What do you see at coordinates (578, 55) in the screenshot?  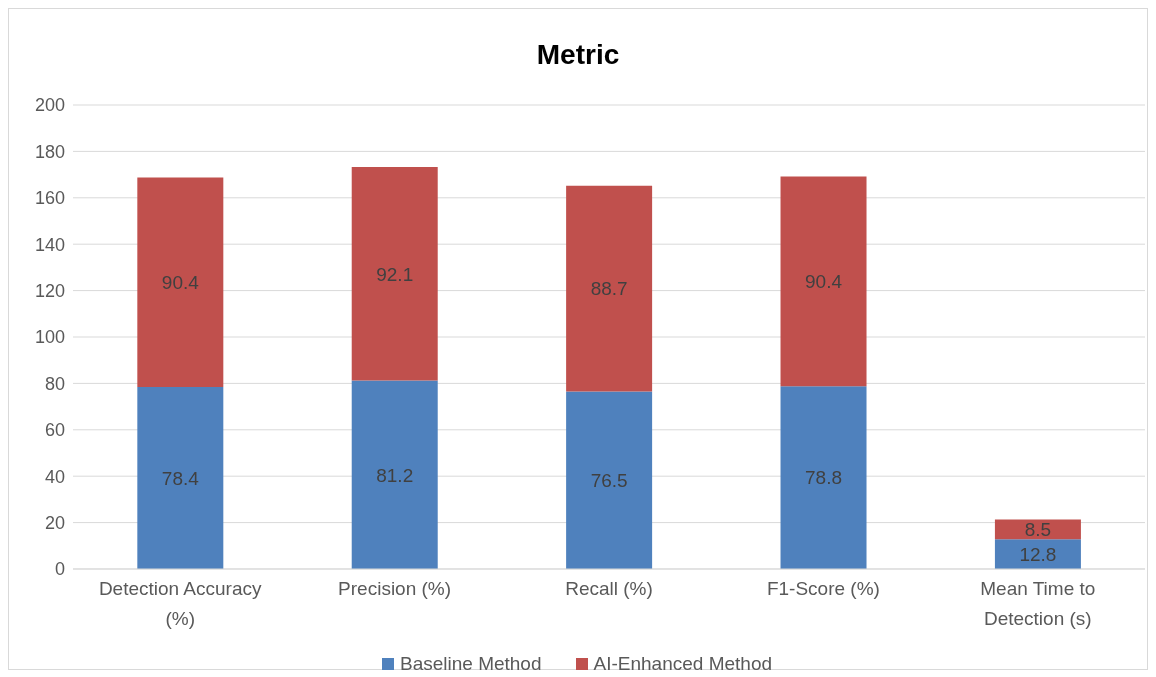 I see `chart-title: Metric` at bounding box center [578, 55].